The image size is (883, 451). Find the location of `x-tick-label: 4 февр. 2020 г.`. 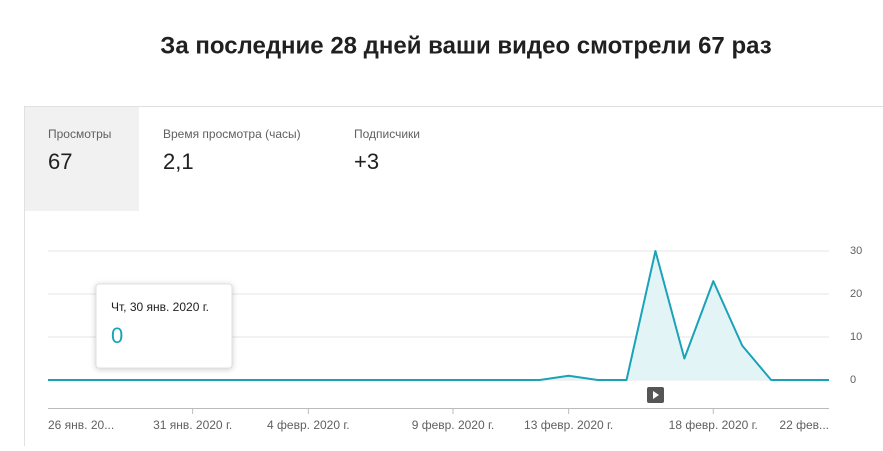

x-tick-label: 4 февр. 2020 г. is located at coordinates (308, 425).